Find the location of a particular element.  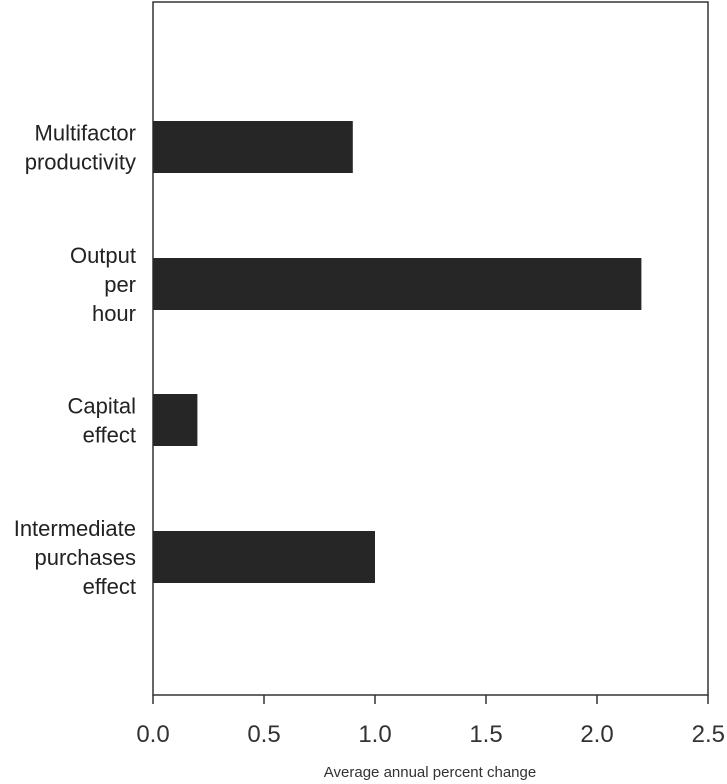

category-label: Output is located at coordinates (103, 255).